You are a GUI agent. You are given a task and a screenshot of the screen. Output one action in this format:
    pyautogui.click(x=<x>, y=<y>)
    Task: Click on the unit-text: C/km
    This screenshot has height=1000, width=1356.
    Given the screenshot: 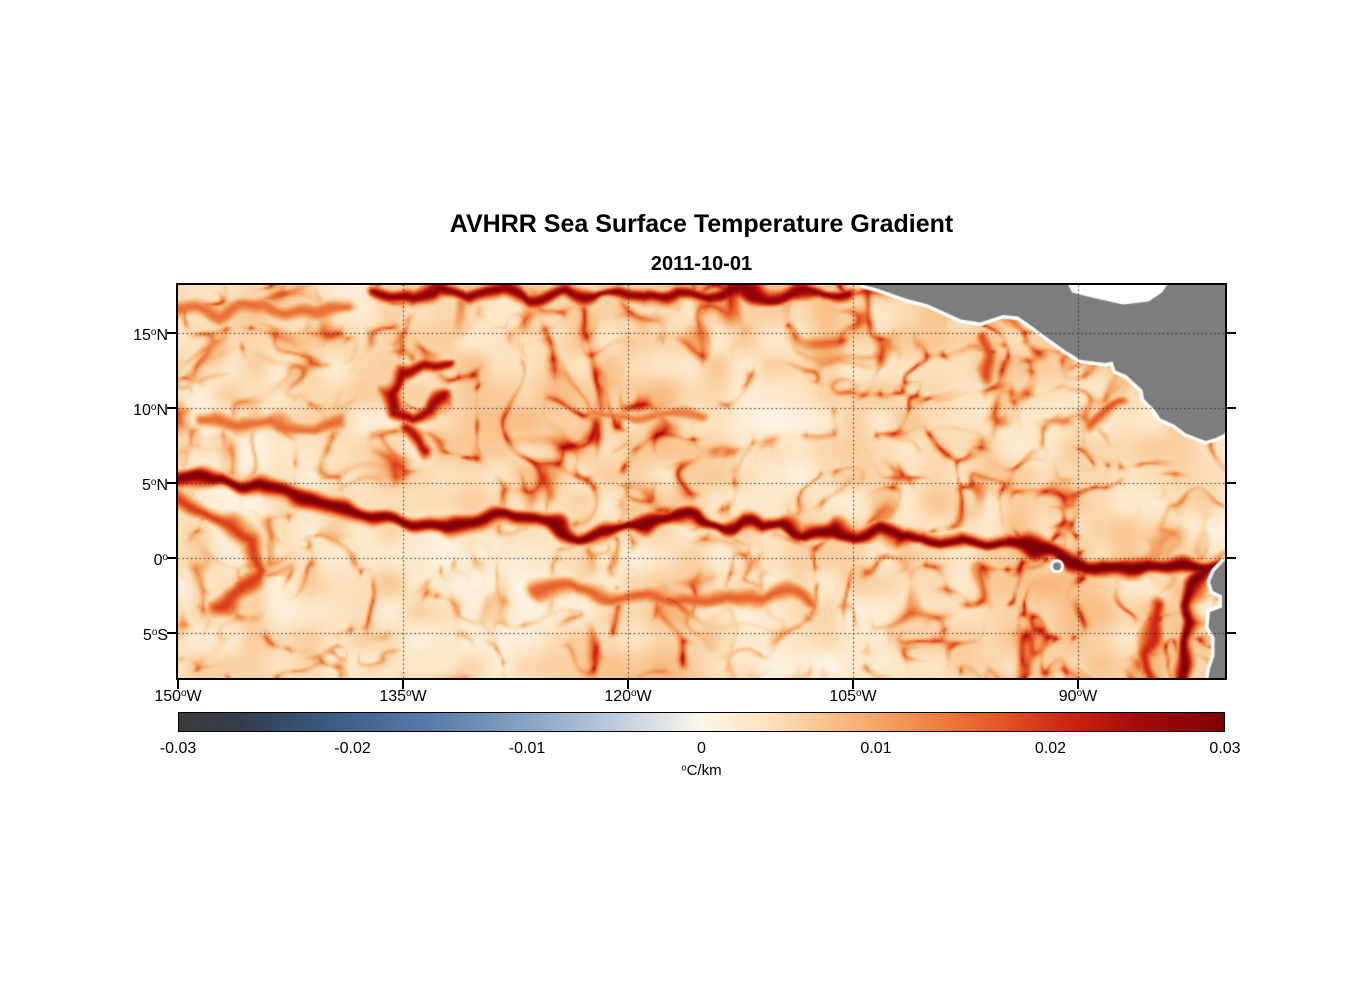 What is the action you would take?
    pyautogui.click(x=704, y=770)
    